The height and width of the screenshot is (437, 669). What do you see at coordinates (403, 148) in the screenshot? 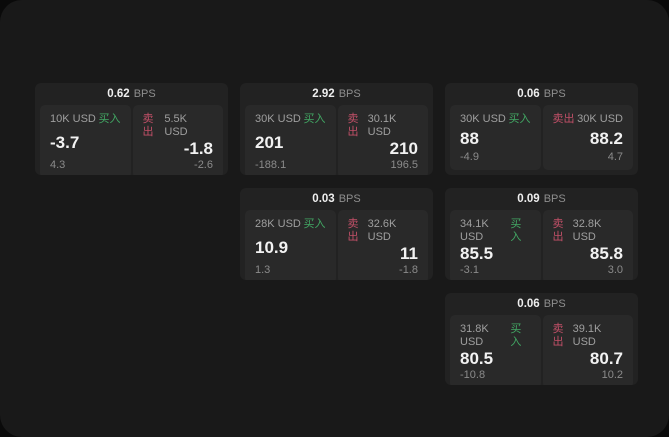
I see `sell-price: 210` at bounding box center [403, 148].